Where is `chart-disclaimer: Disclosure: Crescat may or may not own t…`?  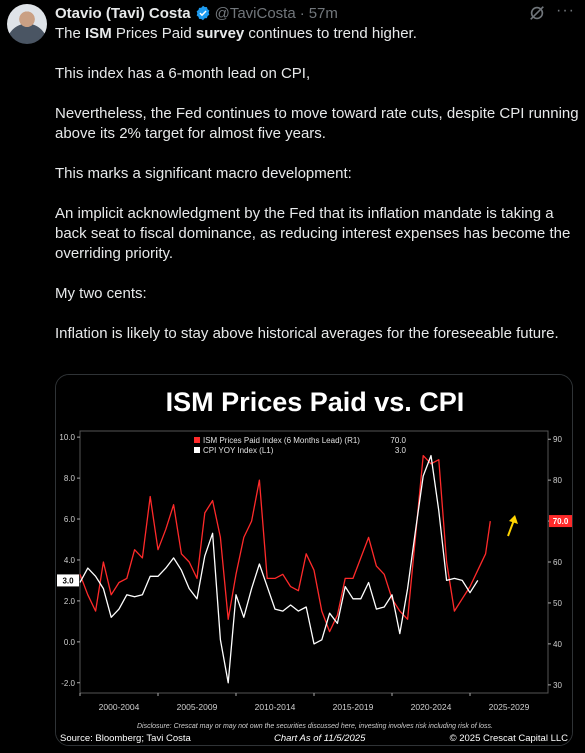
chart-disclaimer: Disclosure: Crescat may or may not own t… is located at coordinates (315, 726).